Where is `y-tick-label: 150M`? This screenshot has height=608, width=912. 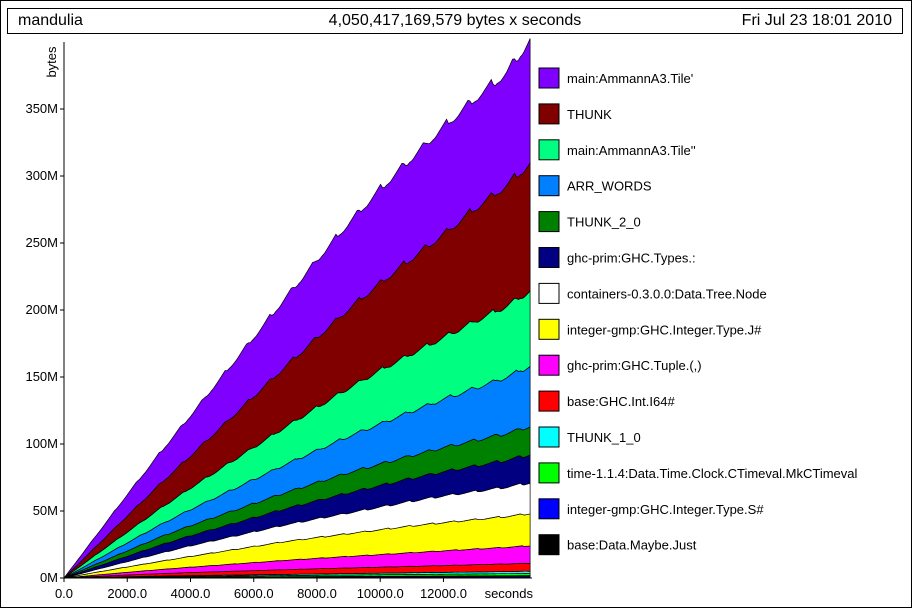 y-tick-label: 150M is located at coordinates (41, 376).